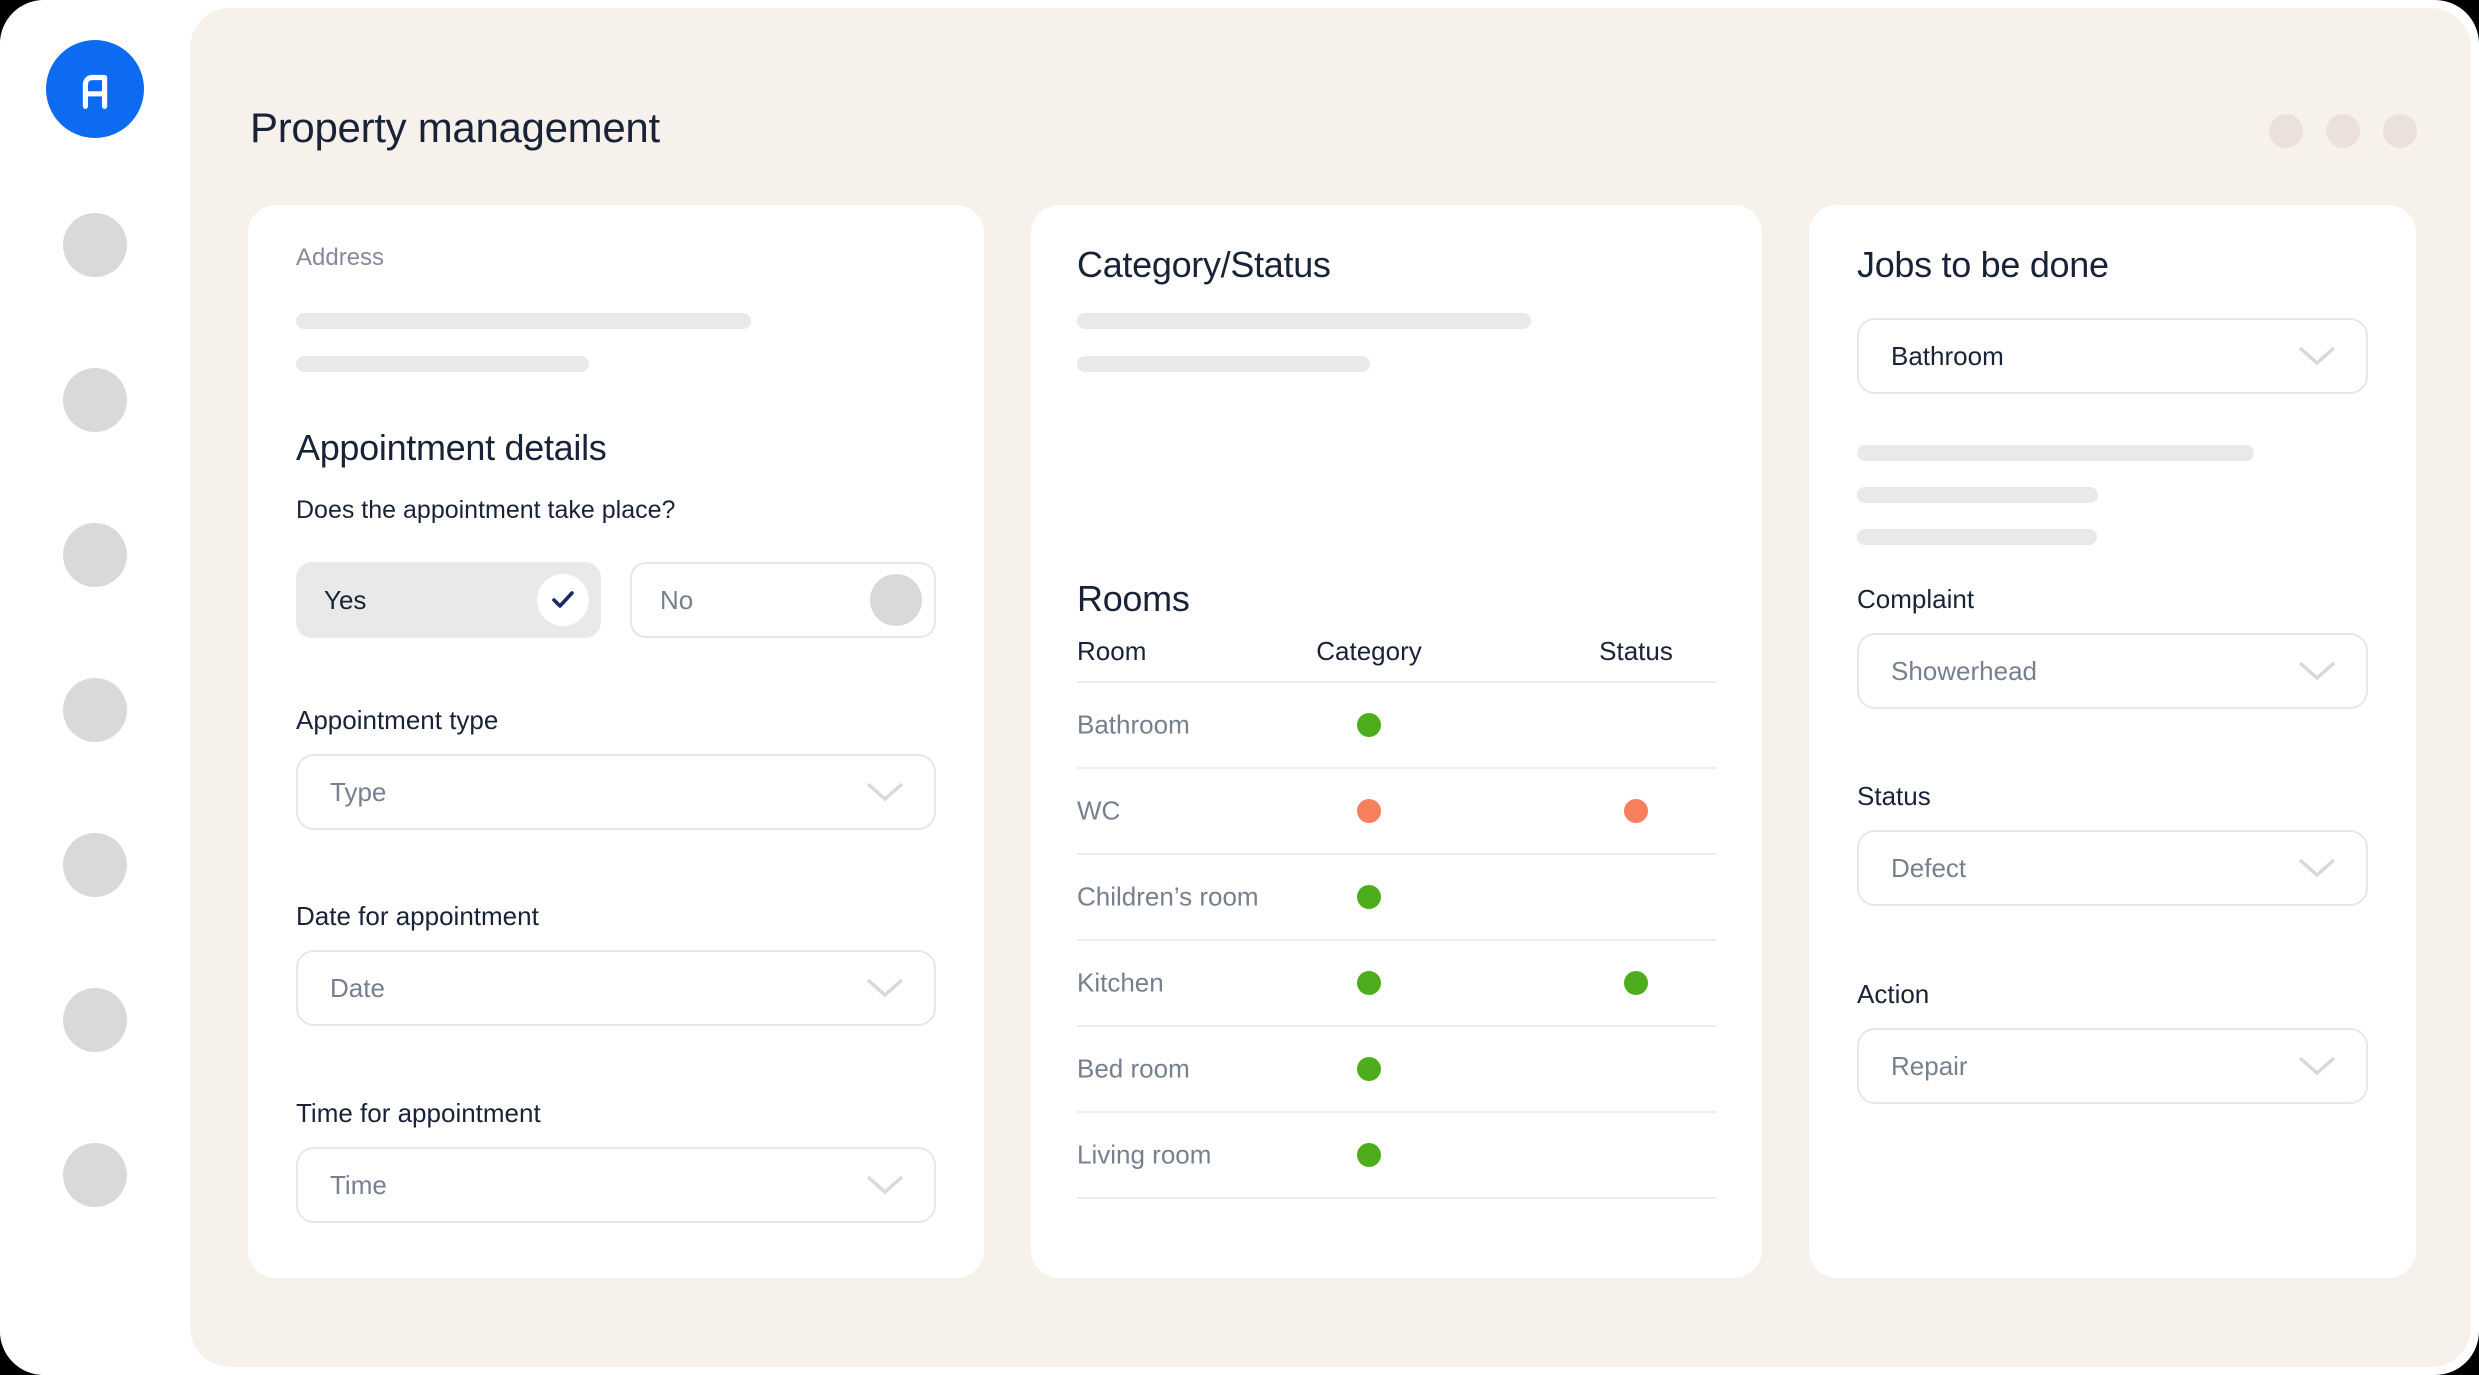 The image size is (2479, 1375). I want to click on status-label: Status, so click(1894, 796).